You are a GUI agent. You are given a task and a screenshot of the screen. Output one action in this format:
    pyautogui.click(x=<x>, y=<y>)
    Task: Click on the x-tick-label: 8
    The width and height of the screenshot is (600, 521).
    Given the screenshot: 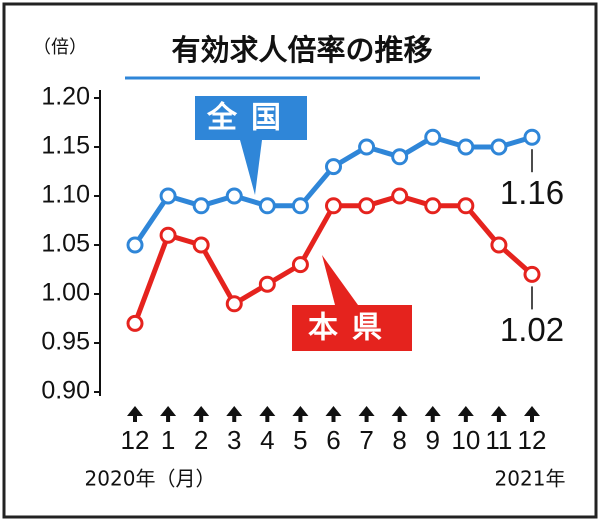 What is the action you would take?
    pyautogui.click(x=399, y=440)
    